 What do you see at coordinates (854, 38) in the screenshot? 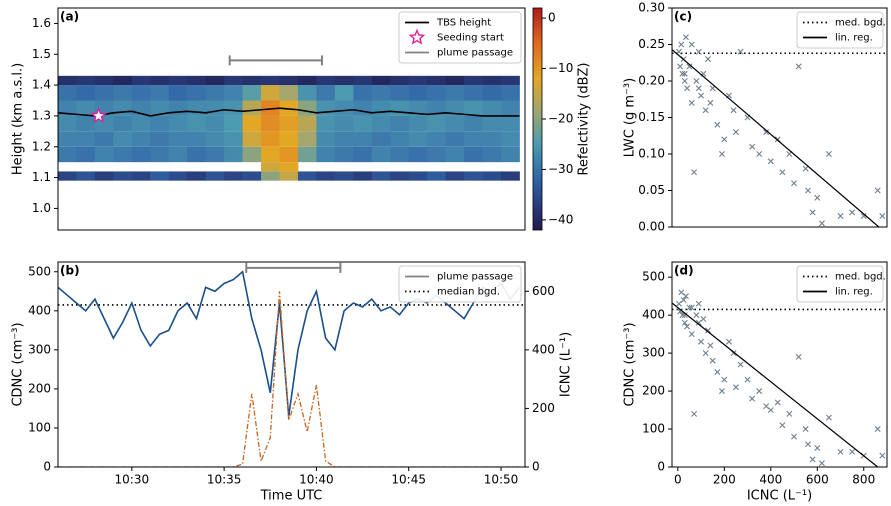
I see `legend-label: lin. reg.` at bounding box center [854, 38].